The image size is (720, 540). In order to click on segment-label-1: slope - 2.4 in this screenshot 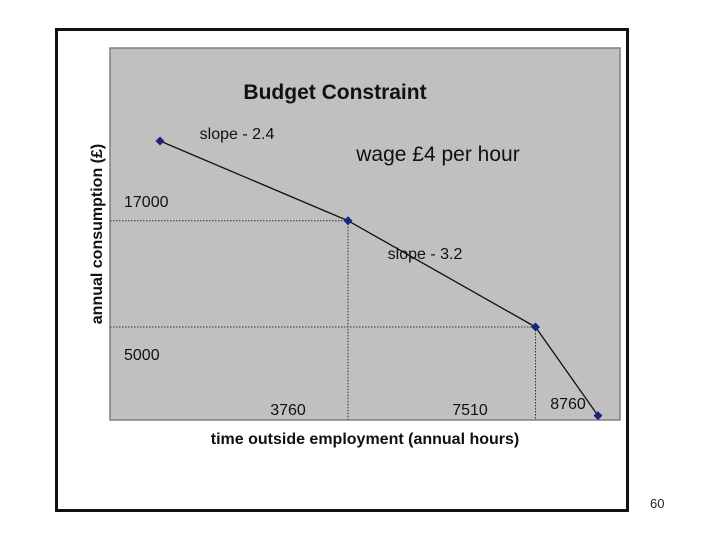, I will do `click(237, 134)`.